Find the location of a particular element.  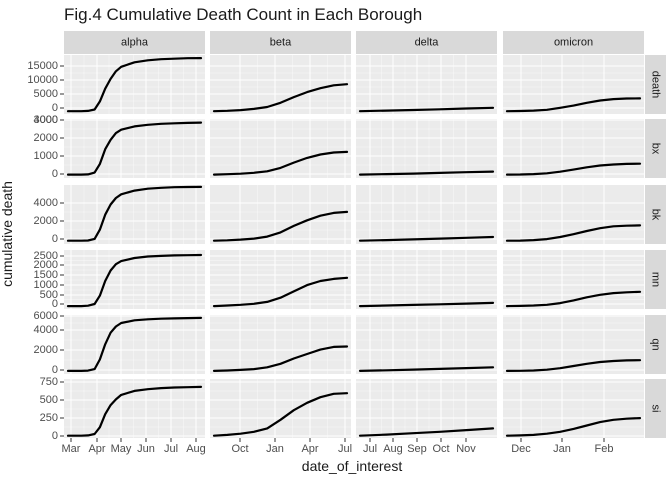

column-strip-beta: beta is located at coordinates (280, 42).